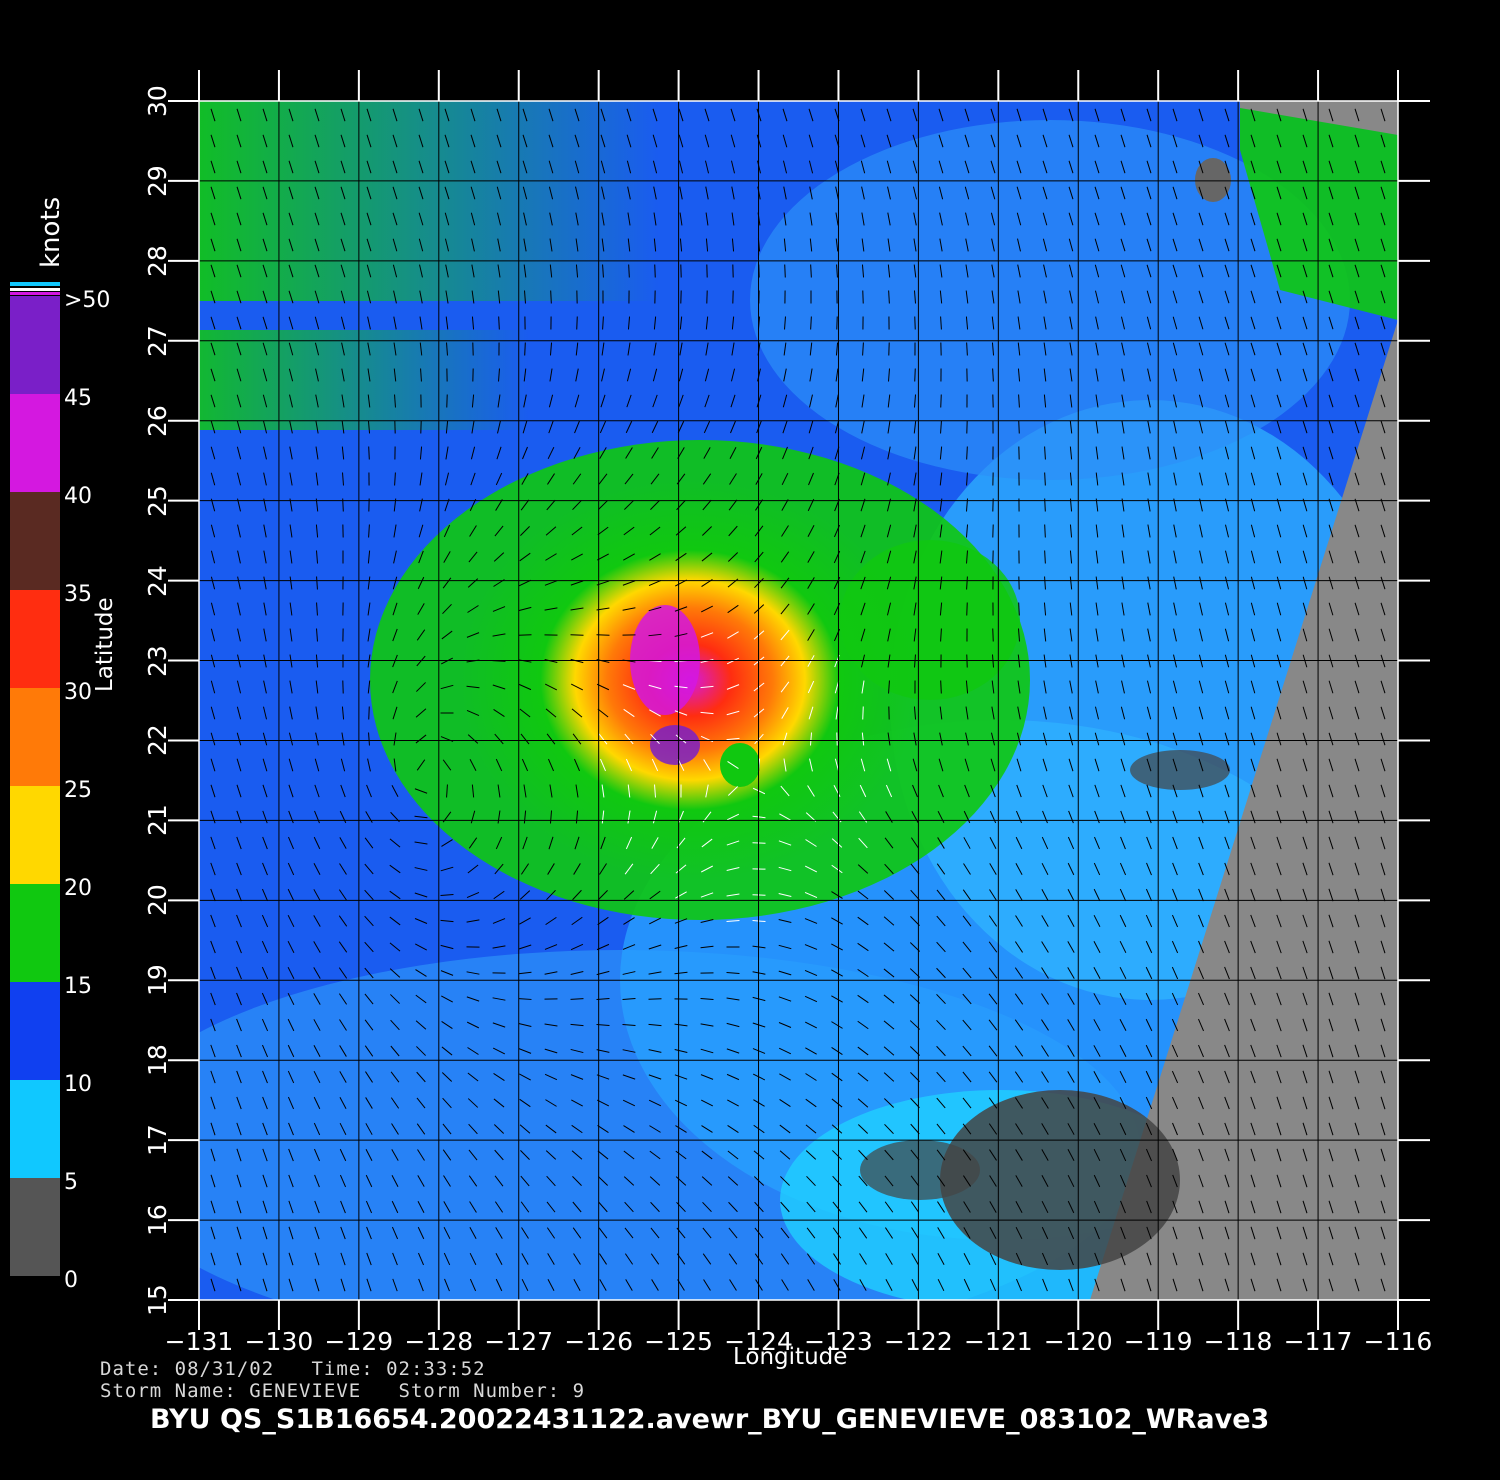 The height and width of the screenshot is (1480, 1500). Describe the element at coordinates (157, 340) in the screenshot. I see `y-tick-label: 27` at that location.